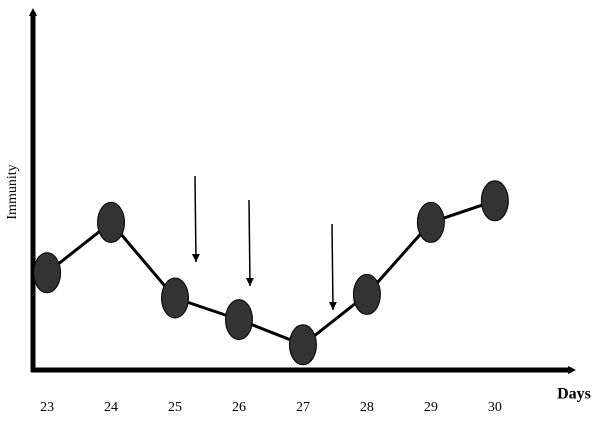  What do you see at coordinates (239, 407) in the screenshot?
I see `x-tick-label: 26` at bounding box center [239, 407].